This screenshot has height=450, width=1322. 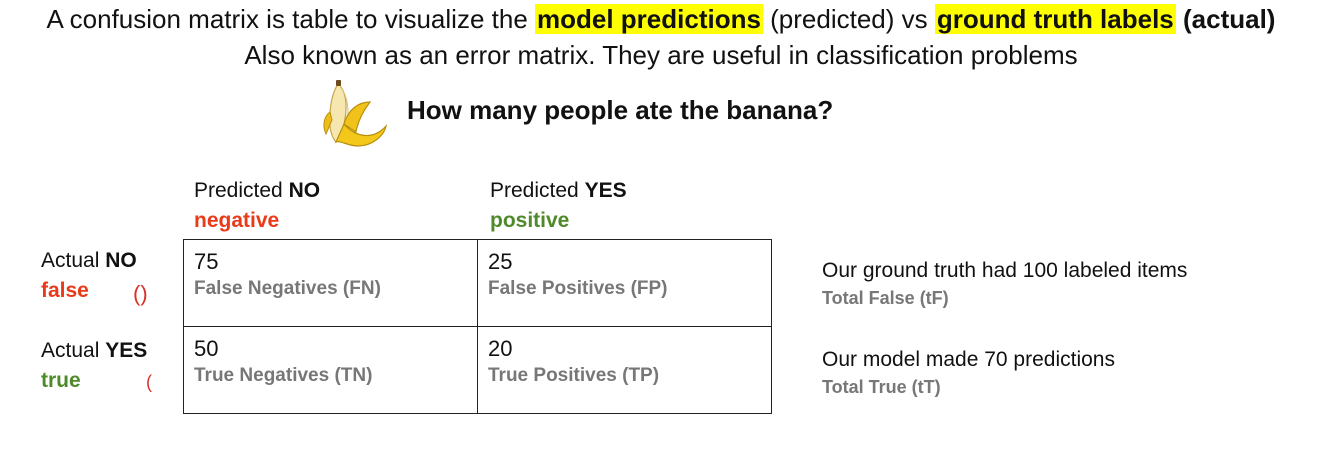 I want to click on title-text-b: (predicted) vs, so click(x=848, y=19).